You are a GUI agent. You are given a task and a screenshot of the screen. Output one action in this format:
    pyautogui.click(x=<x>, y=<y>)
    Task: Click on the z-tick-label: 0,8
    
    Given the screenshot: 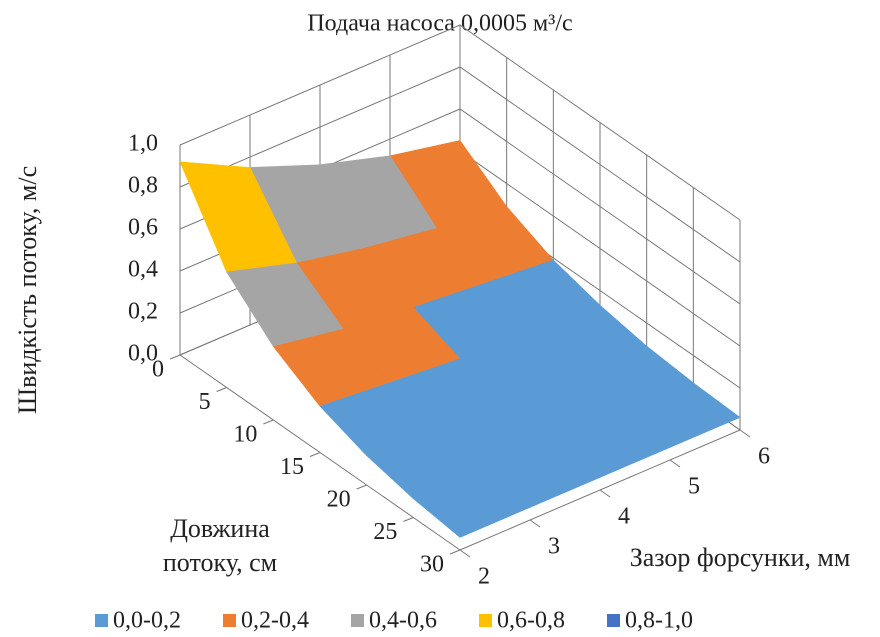 What is the action you would take?
    pyautogui.click(x=143, y=186)
    